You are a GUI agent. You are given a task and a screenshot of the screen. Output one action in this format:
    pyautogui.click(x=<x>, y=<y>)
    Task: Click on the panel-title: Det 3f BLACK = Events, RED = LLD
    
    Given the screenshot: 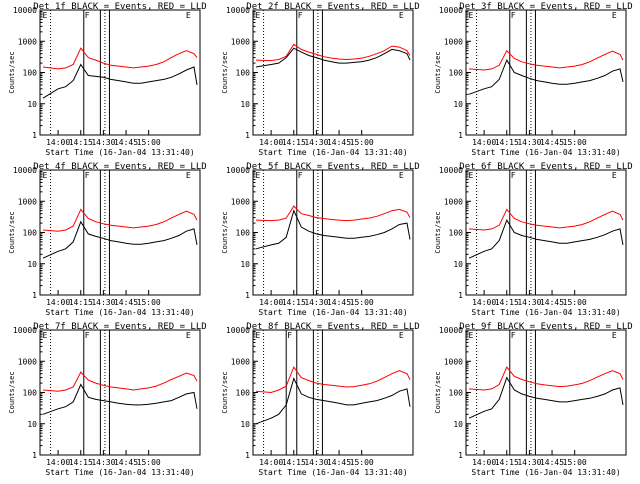 What is the action you would take?
    pyautogui.click(x=545, y=7)
    